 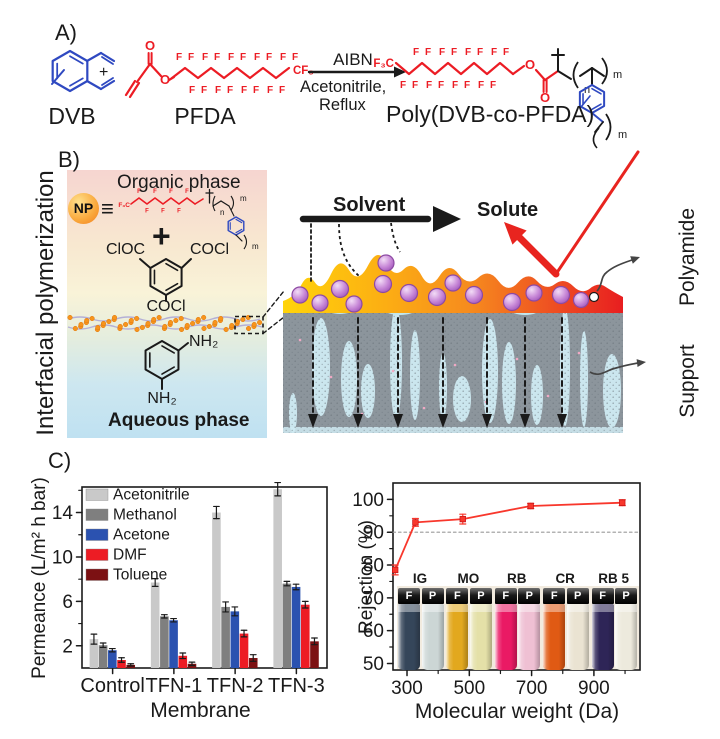 What do you see at coordinates (469, 688) in the screenshot?
I see `line-chart-x-tick-label: 500` at bounding box center [469, 688].